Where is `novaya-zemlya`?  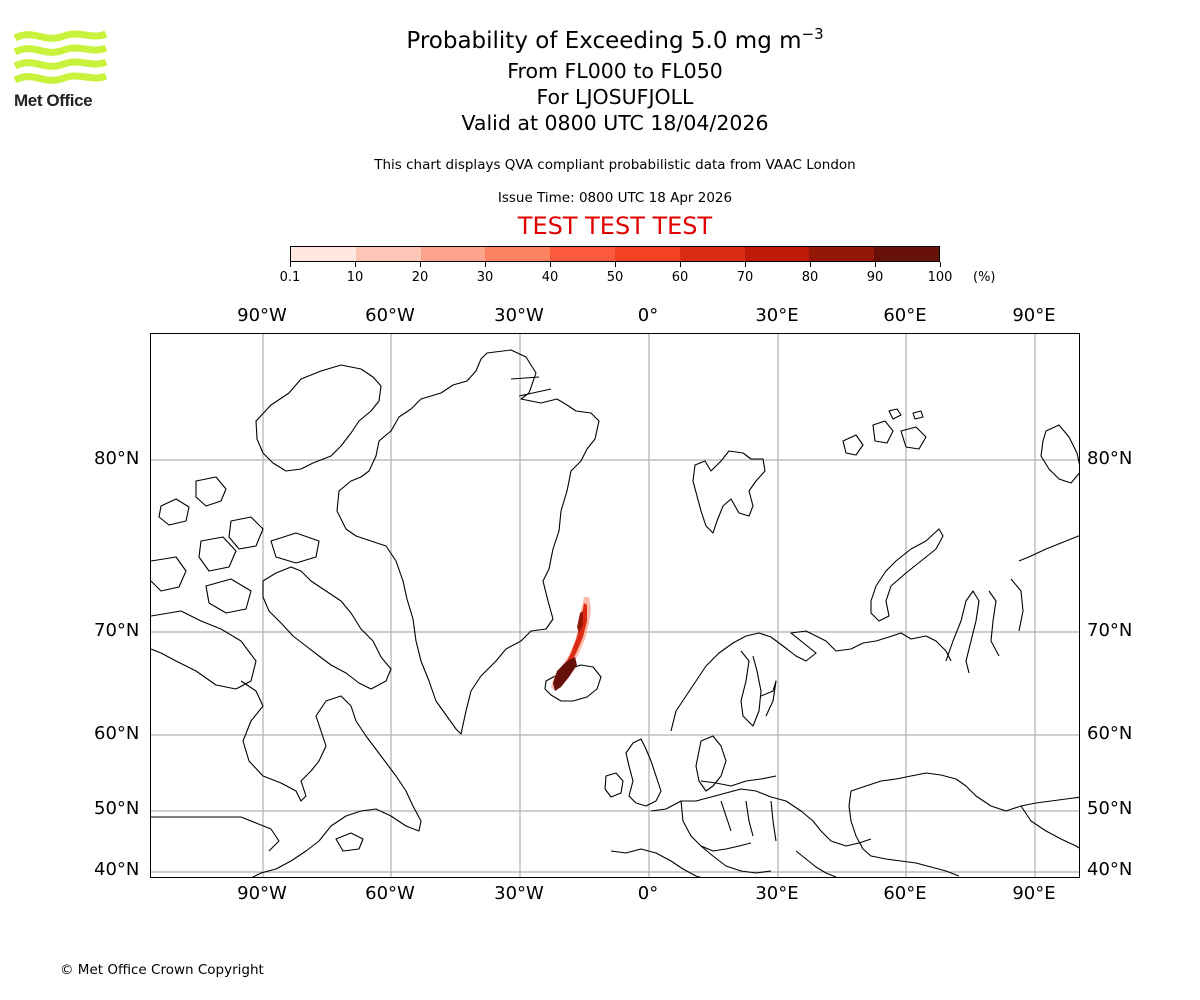
novaya-zemlya is located at coordinates (907, 575).